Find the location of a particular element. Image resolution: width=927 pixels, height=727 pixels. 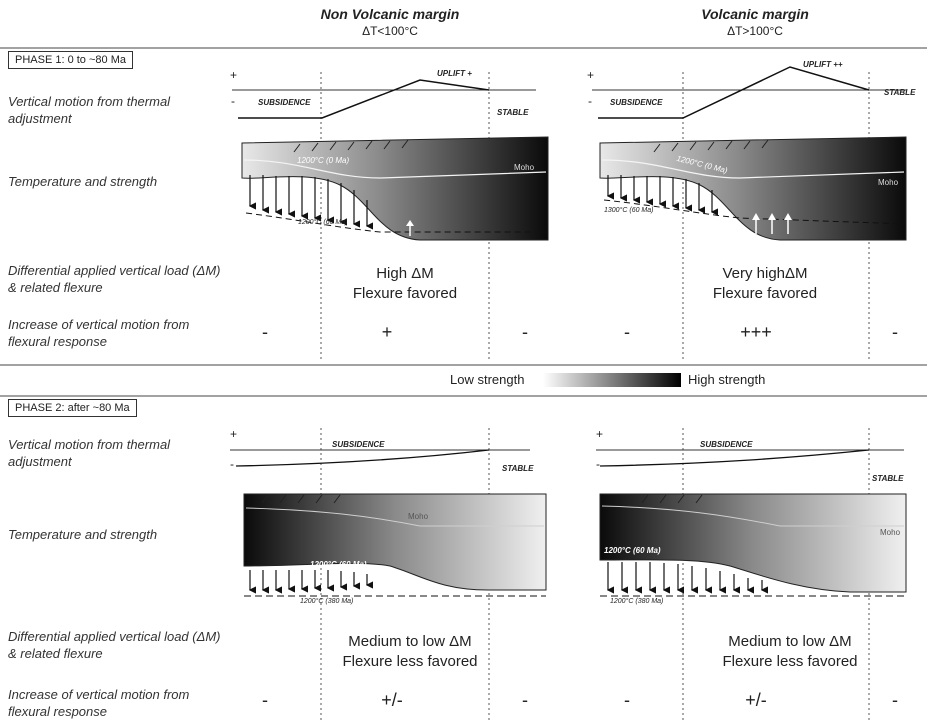

p2-left-inc-3: - is located at coordinates (525, 700).